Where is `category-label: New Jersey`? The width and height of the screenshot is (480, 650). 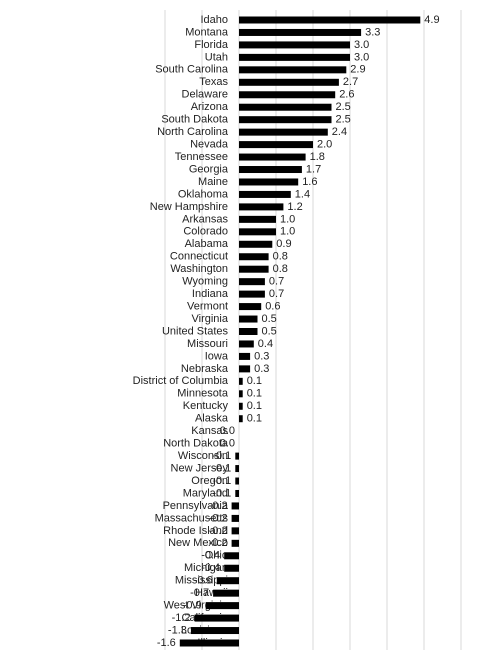 category-label: New Jersey is located at coordinates (200, 468).